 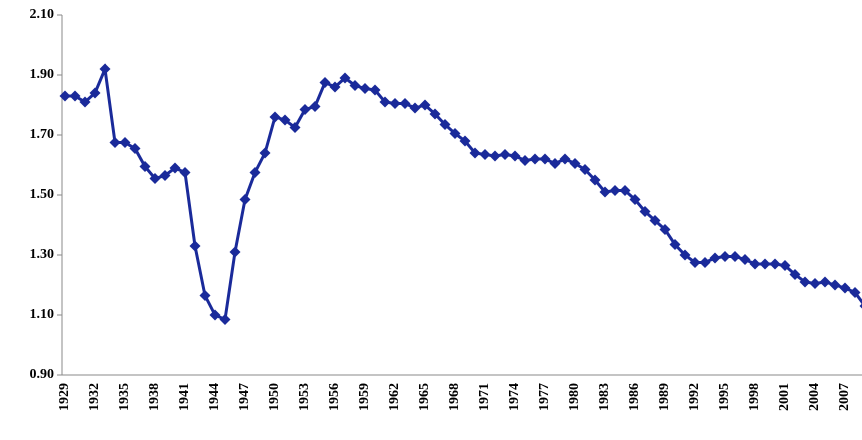 What do you see at coordinates (694, 397) in the screenshot?
I see `x-tick-label: 1992` at bounding box center [694, 397].